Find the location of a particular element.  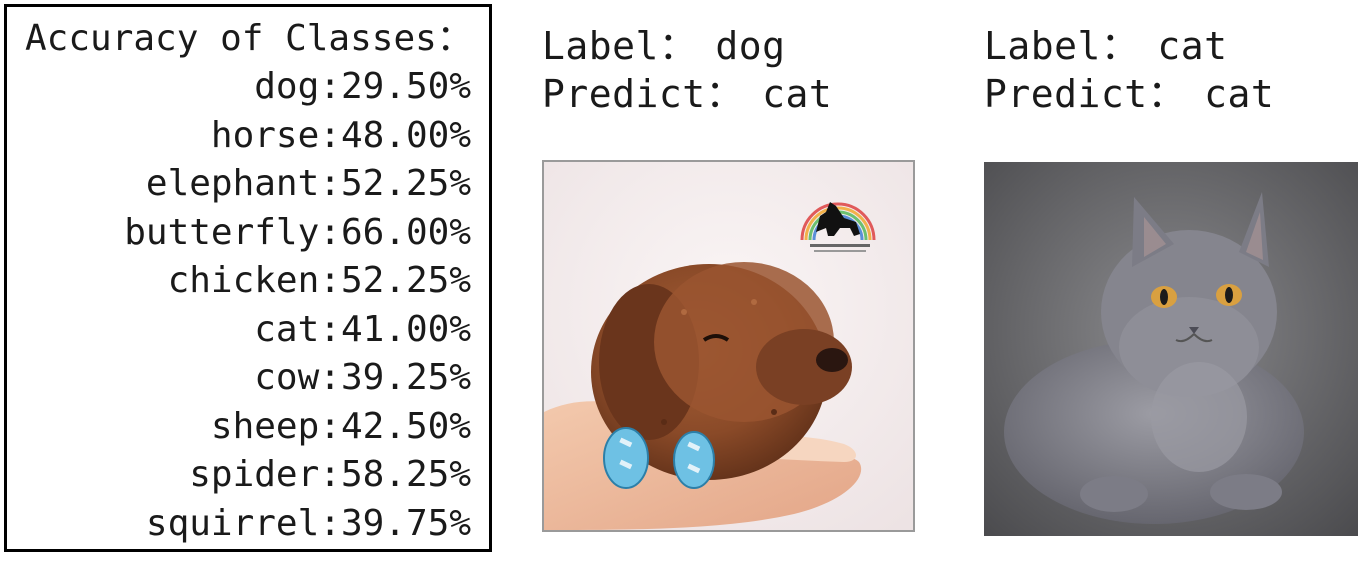

accuracy-row-elephant: elephant:52.25% is located at coordinates (308, 183).